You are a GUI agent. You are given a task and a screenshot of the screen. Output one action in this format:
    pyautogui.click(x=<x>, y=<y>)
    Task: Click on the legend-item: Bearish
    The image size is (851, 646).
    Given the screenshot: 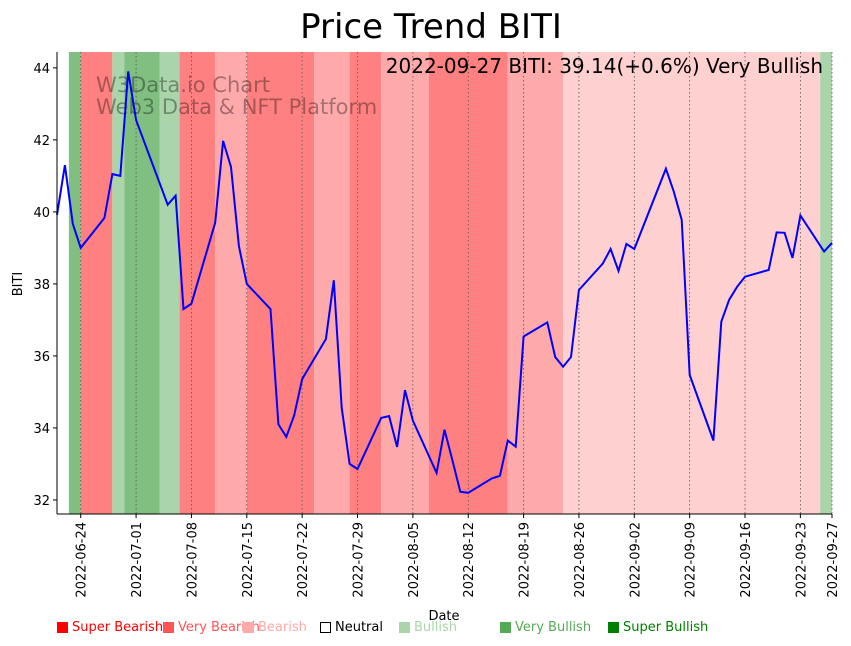 What is the action you would take?
    pyautogui.click(x=275, y=627)
    